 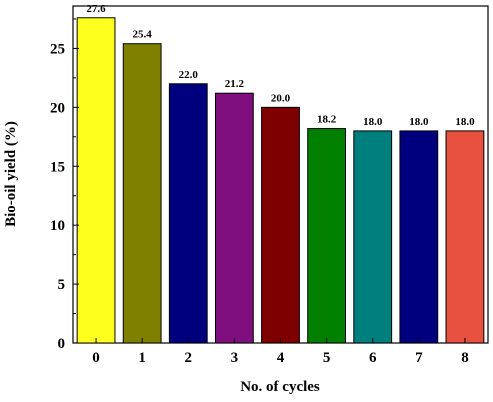 I want to click on x-tick-label: 2, so click(x=189, y=358).